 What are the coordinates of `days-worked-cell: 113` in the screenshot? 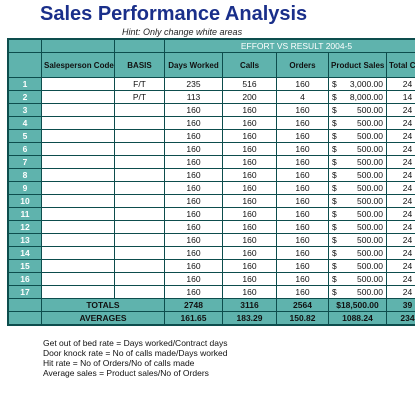 It's located at (193, 97).